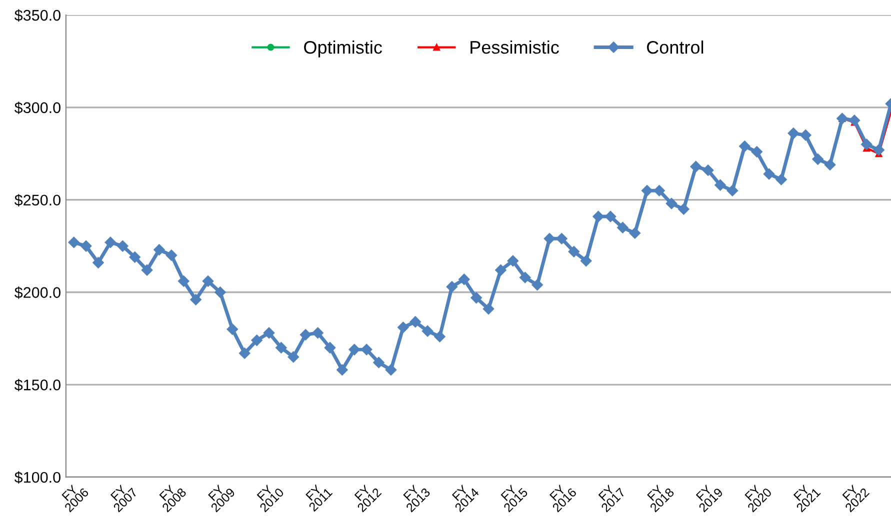 This screenshot has height=518, width=891. Describe the element at coordinates (514, 47) in the screenshot. I see `legend-label: Pessimistic` at that location.